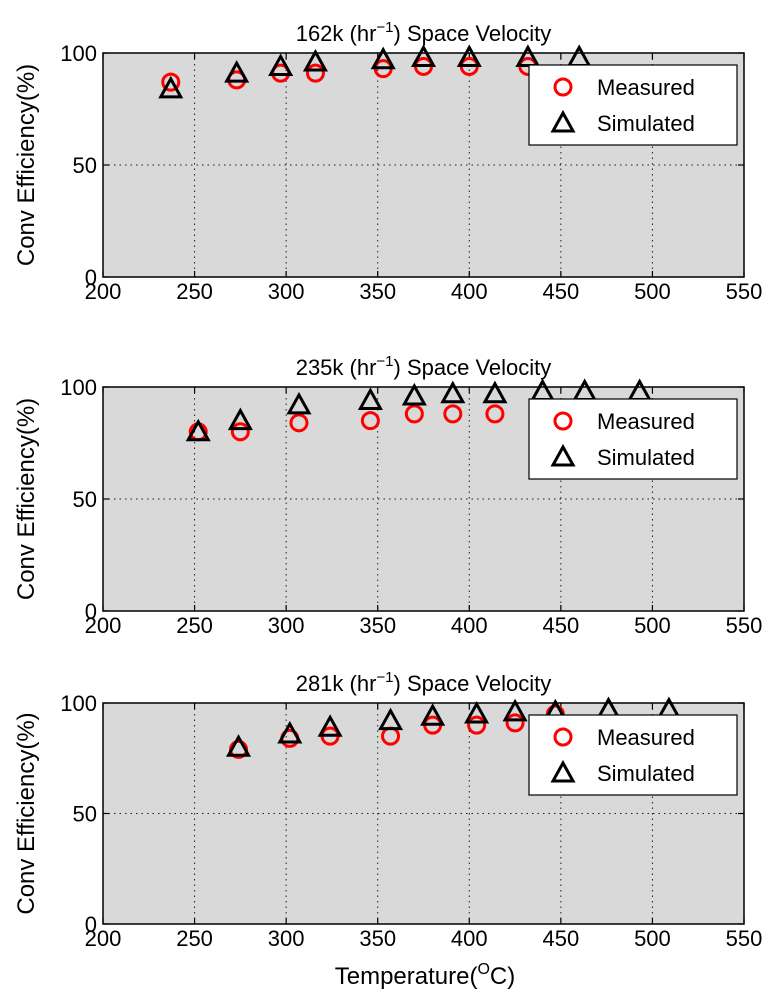  I want to click on chart-title: 162k (hr−1) Space Velocity, so click(424, 32).